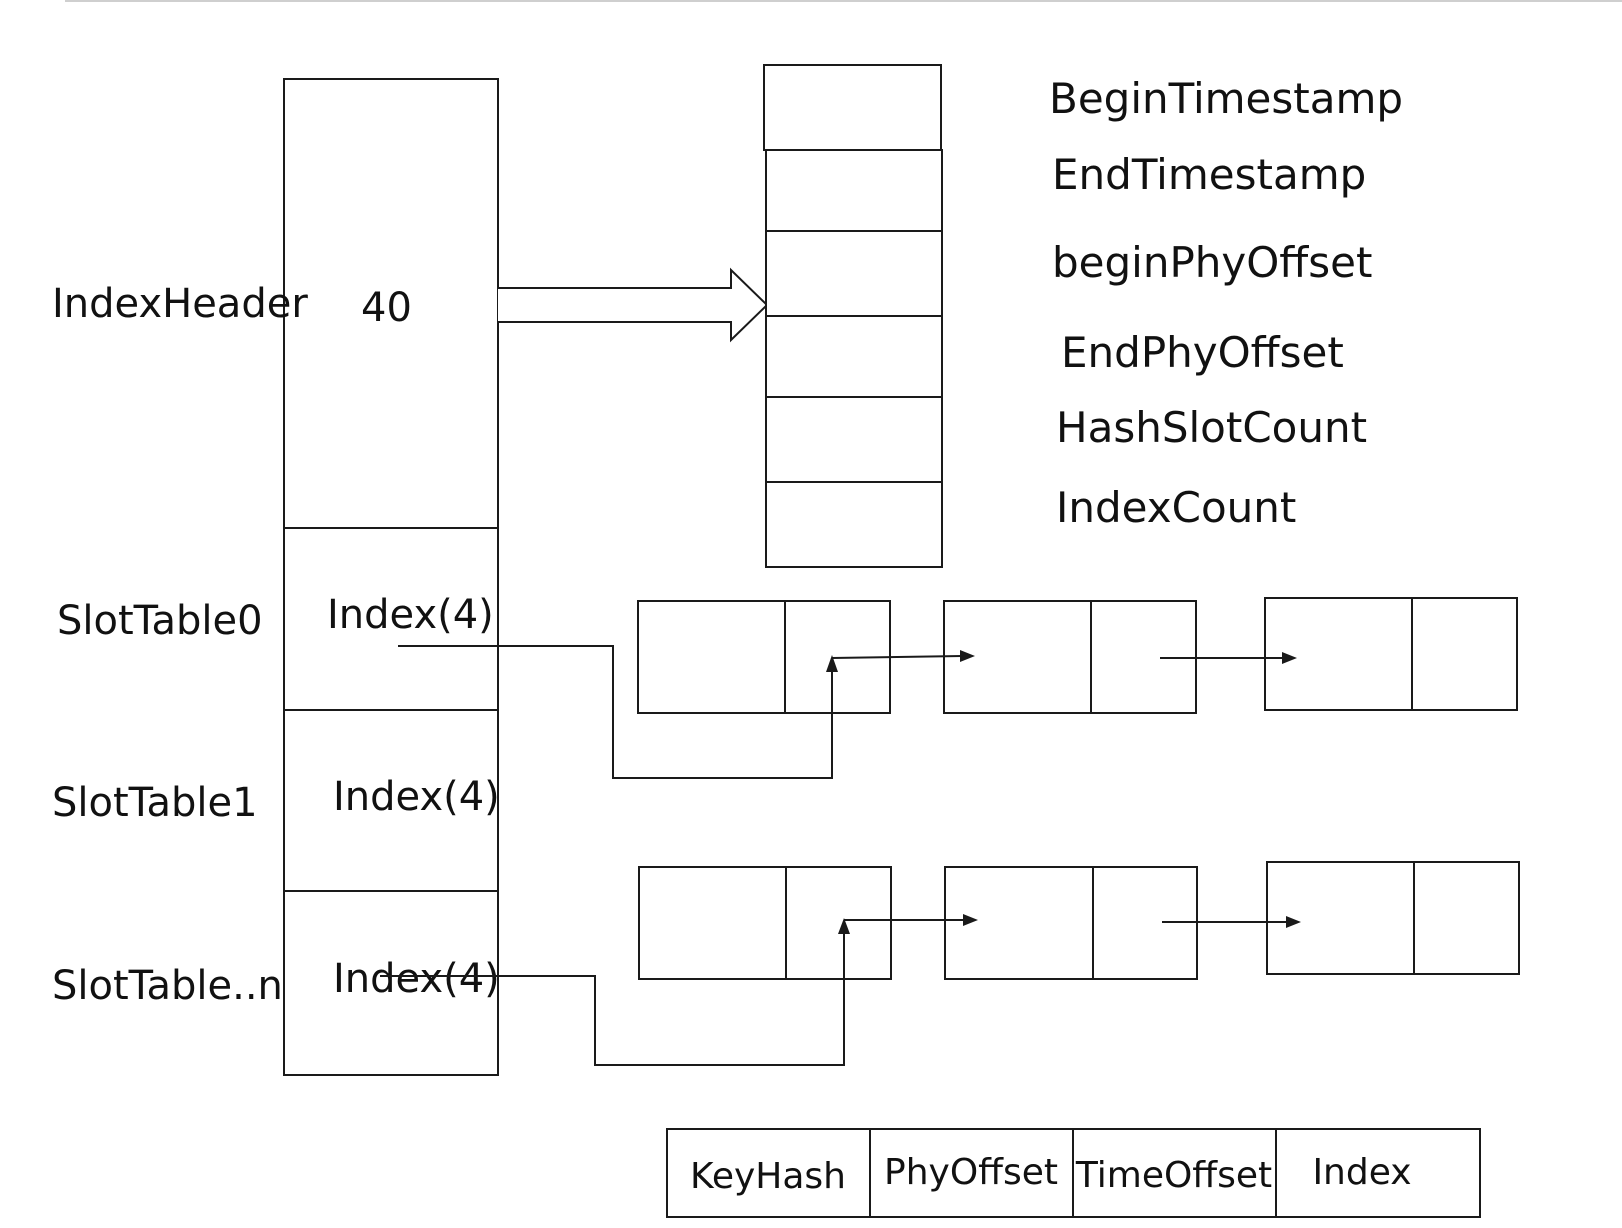  What do you see at coordinates (155, 803) in the screenshot?
I see `slot-table-1-label: SlotTable1` at bounding box center [155, 803].